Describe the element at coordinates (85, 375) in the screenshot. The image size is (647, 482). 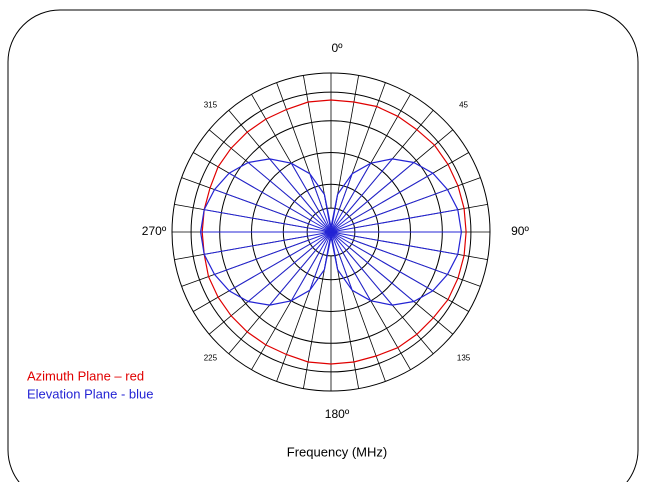
I see `legend-entry: Azimuth Plane – red` at that location.